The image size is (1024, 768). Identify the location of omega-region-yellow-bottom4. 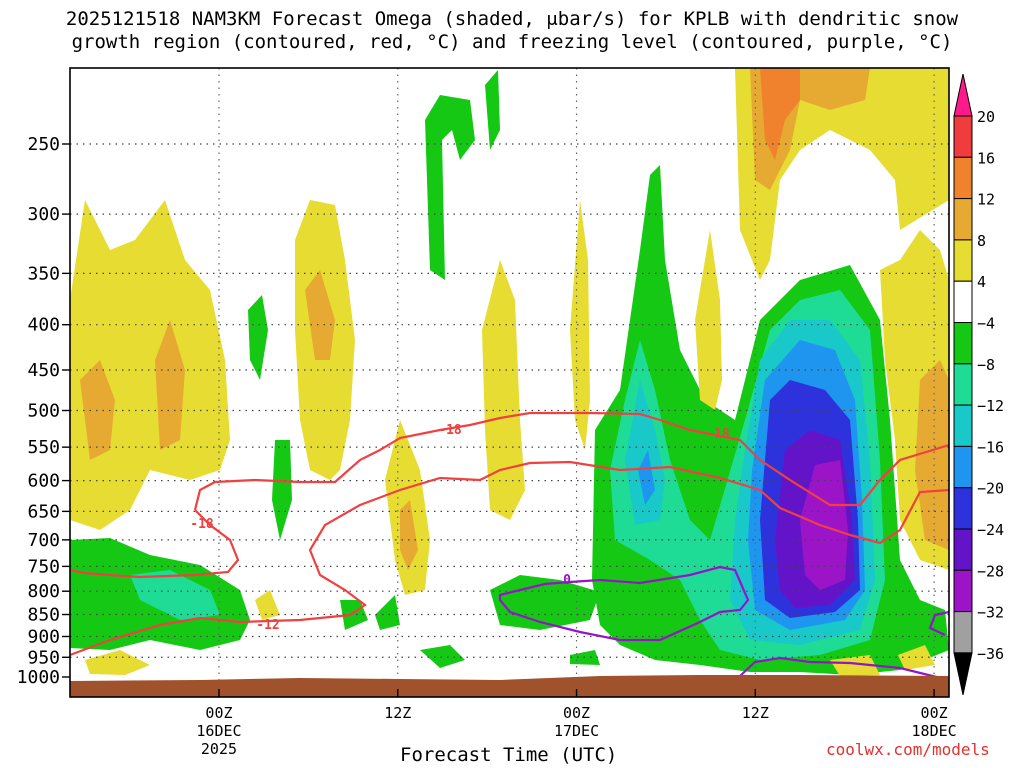
(916, 657).